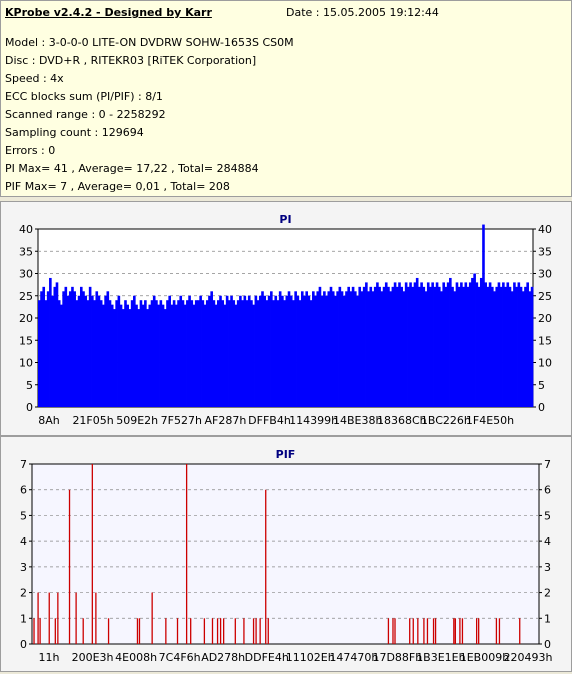 The height and width of the screenshot is (674, 572). I want to click on info-errors: Errors : 0, so click(30, 150).